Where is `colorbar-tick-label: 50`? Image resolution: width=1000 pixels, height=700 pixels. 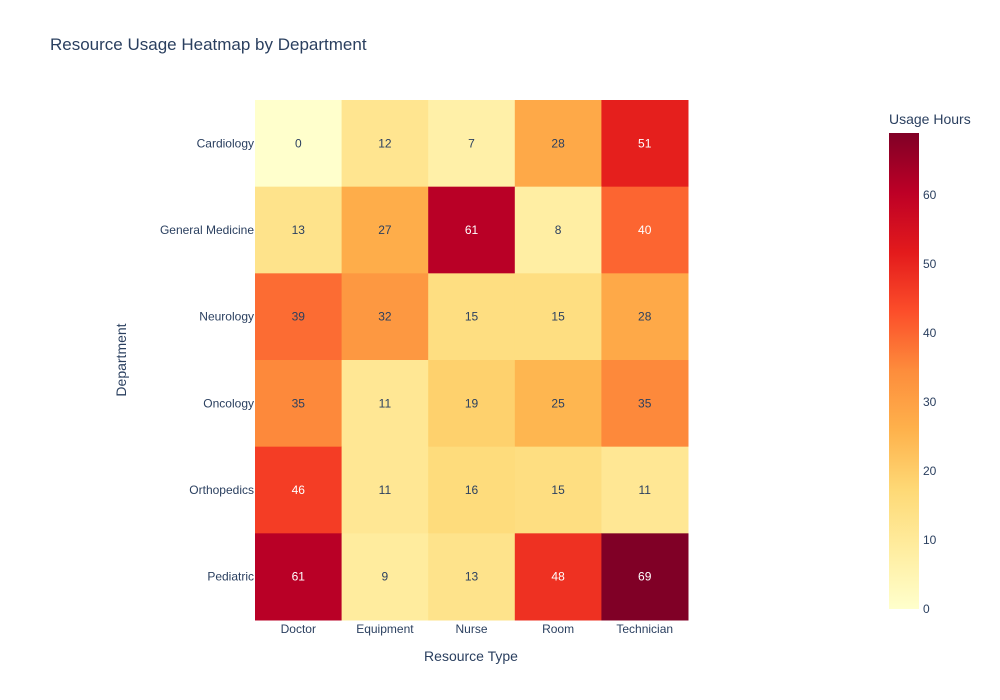 colorbar-tick-label: 50 is located at coordinates (930, 264).